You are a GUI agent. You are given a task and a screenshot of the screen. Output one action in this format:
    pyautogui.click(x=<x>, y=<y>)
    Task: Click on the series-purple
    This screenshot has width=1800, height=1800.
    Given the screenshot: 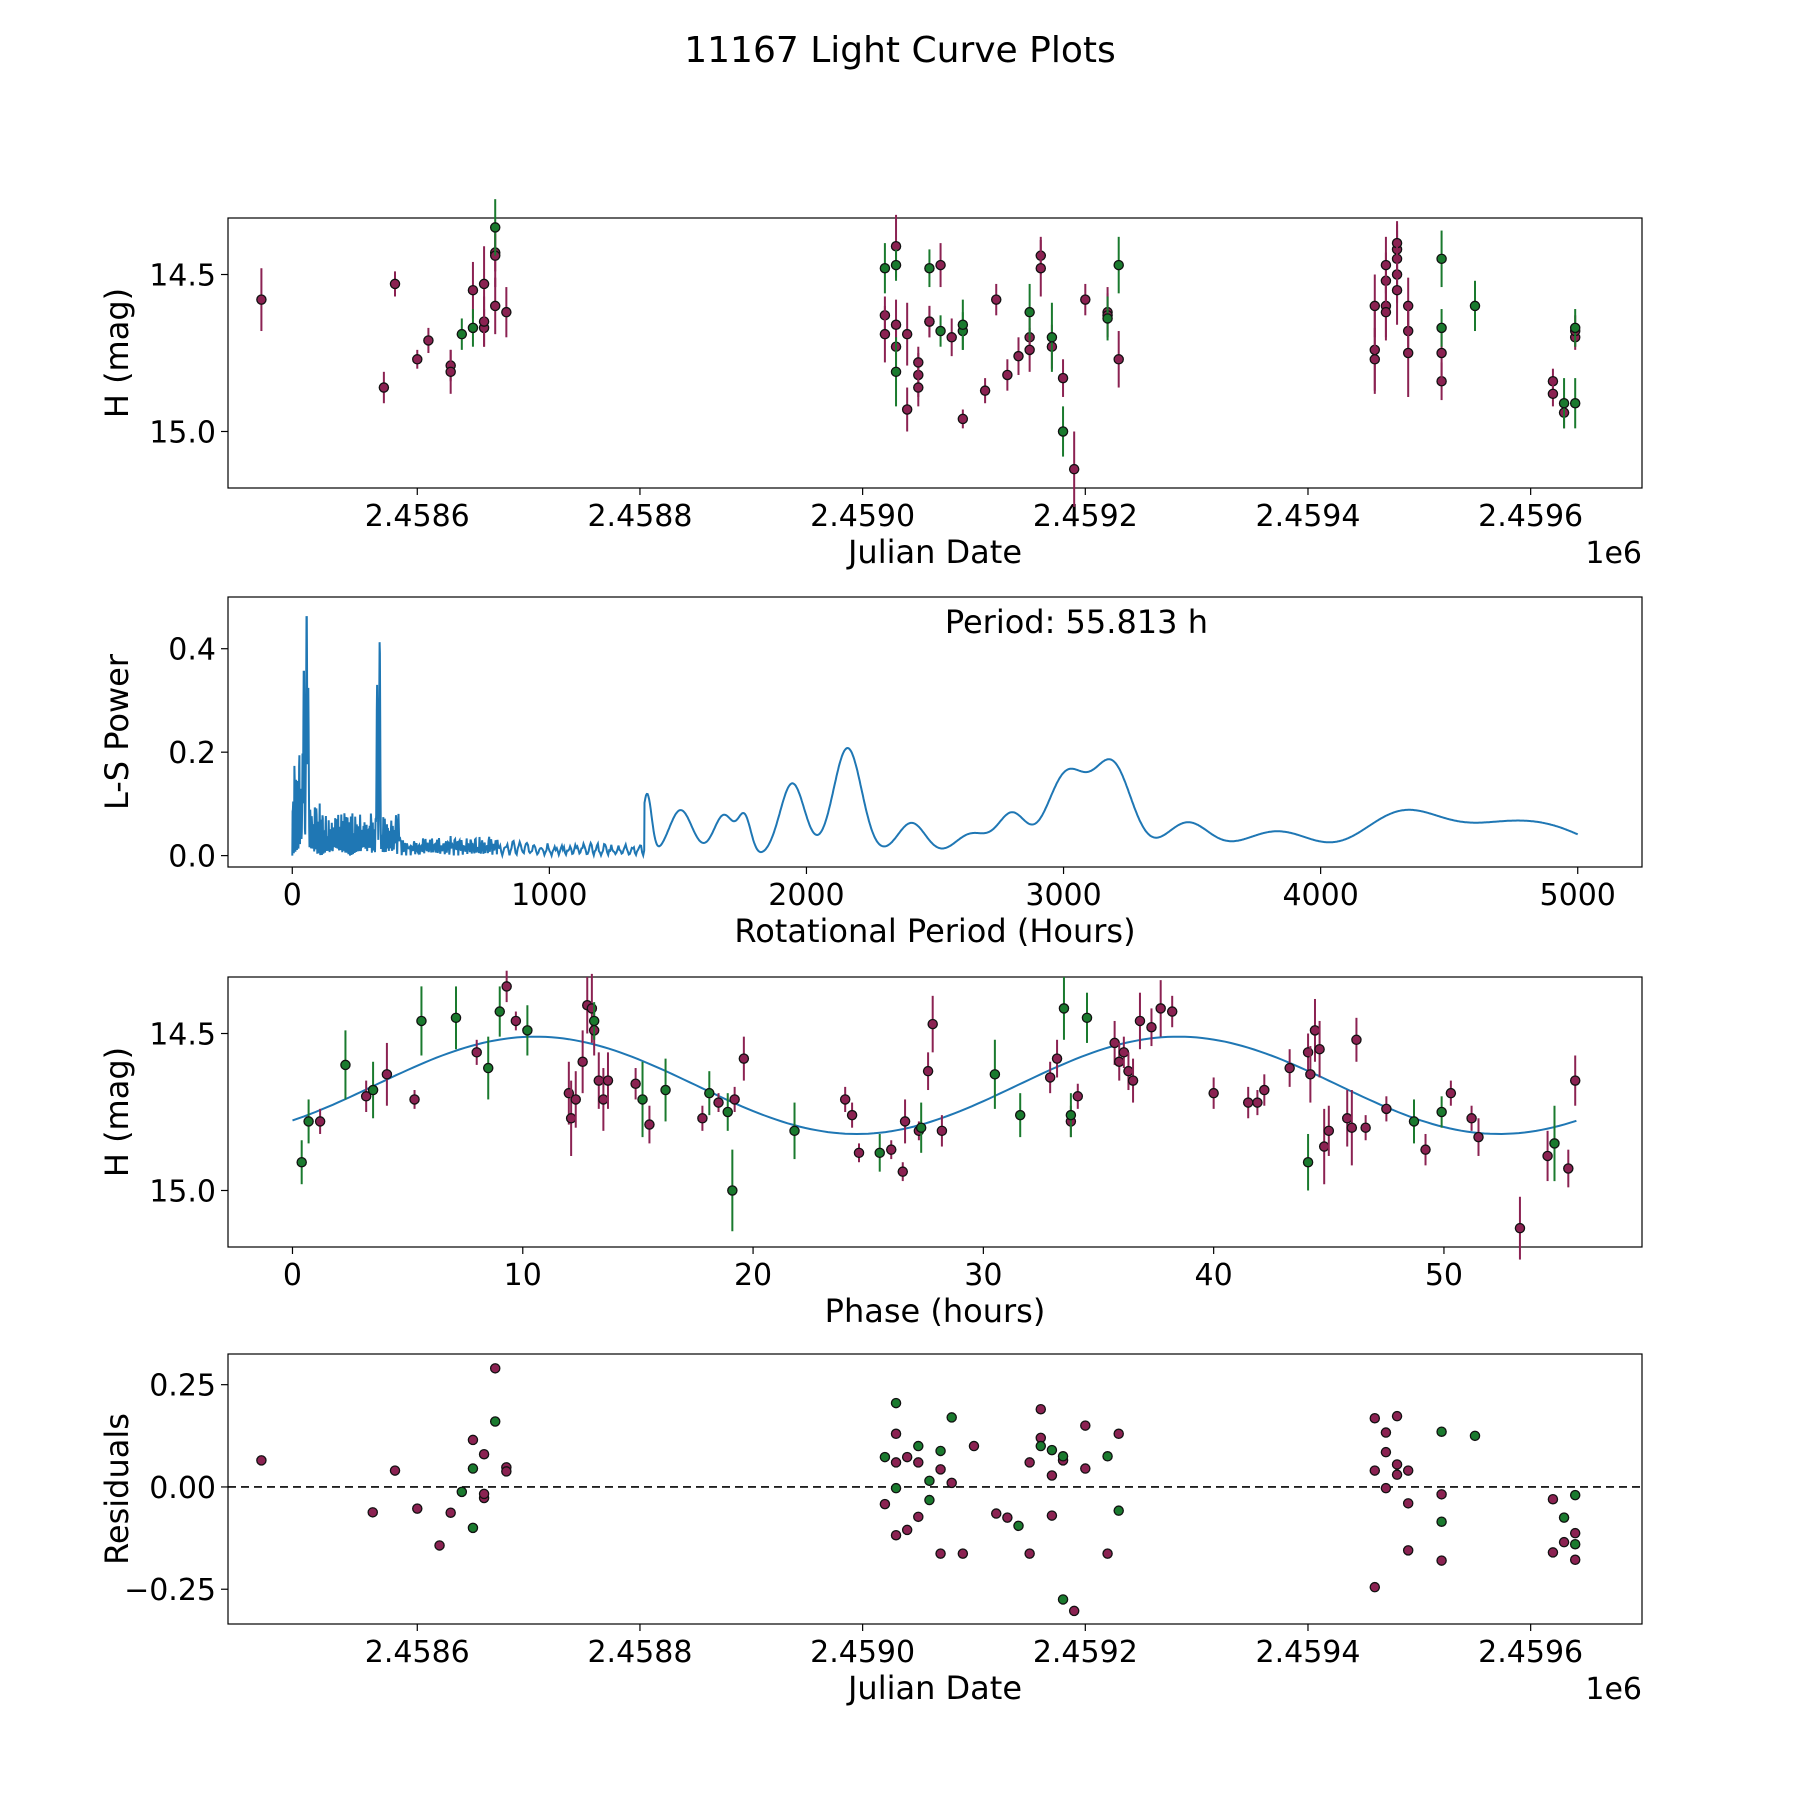 What is the action you would take?
    pyautogui.click(x=918, y=360)
    